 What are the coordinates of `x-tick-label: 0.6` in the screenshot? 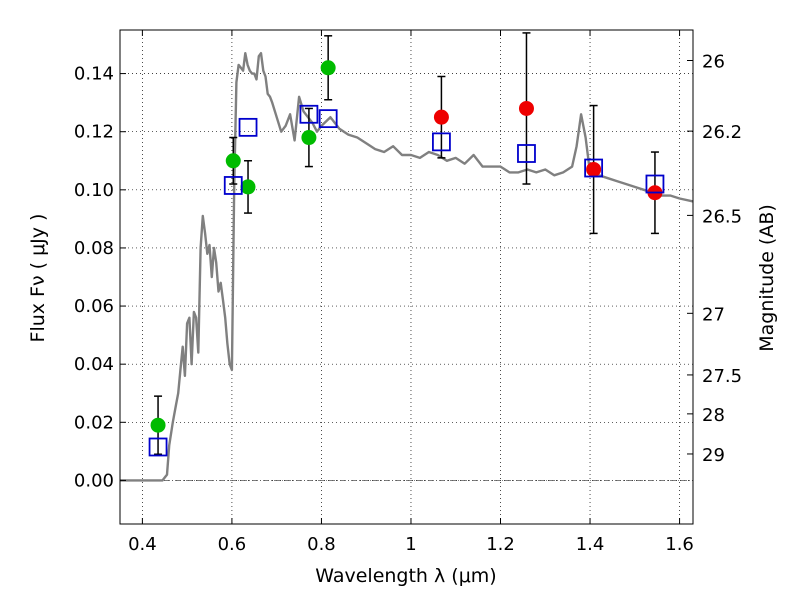 It's located at (232, 544).